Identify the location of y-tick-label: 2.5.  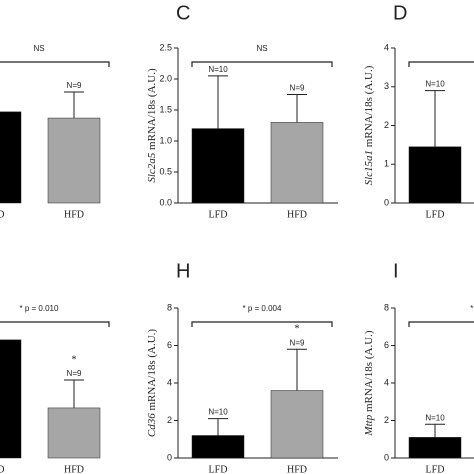
(165, 47).